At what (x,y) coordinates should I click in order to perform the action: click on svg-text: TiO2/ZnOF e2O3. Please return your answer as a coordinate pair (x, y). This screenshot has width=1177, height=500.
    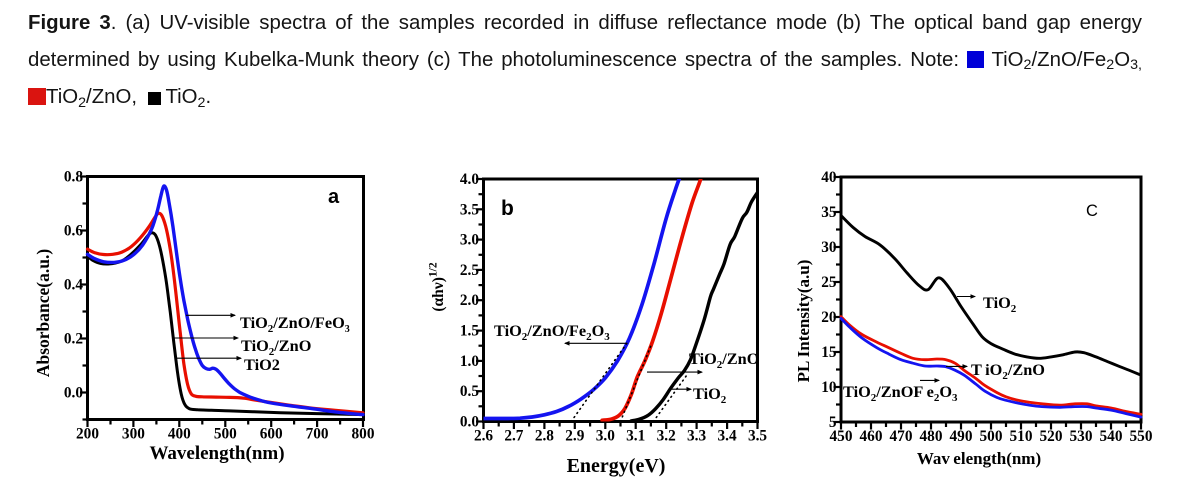
    Looking at the image, I should click on (900, 393).